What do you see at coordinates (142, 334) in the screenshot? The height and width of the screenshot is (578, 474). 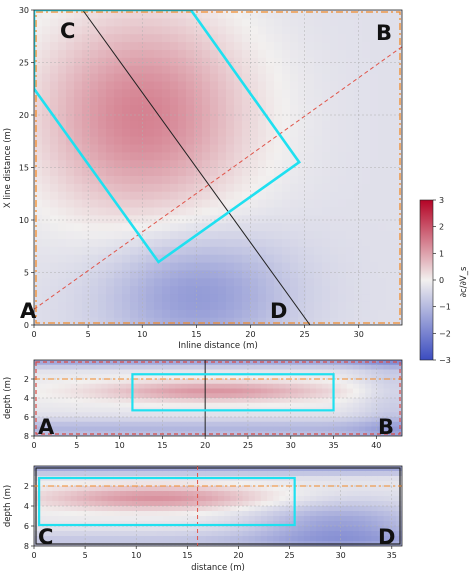 I see `x-tick-label: 10` at bounding box center [142, 334].